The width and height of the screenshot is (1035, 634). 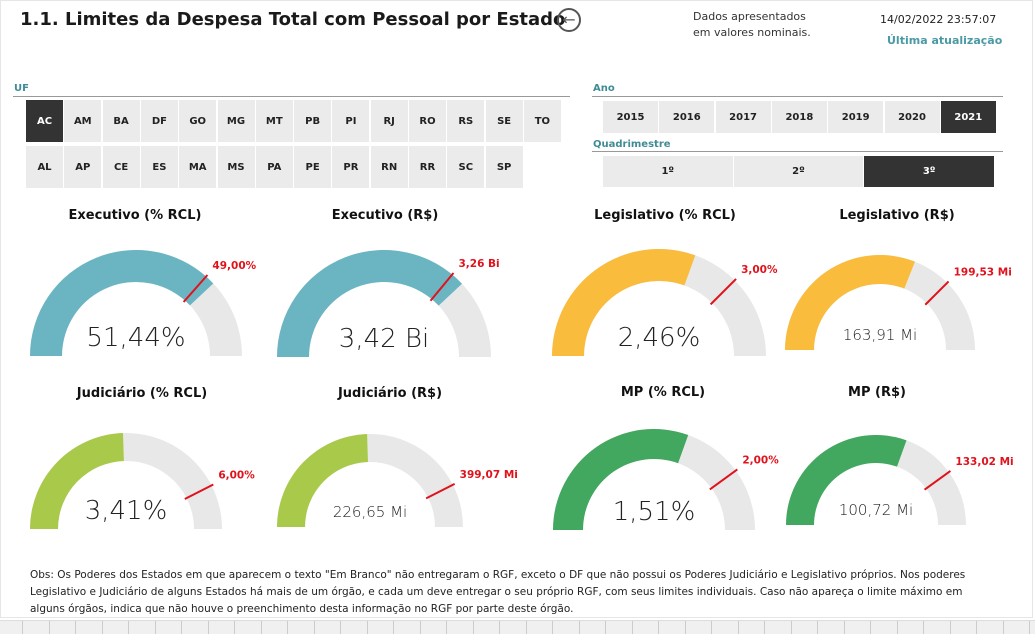 I want to click on uf-option-pr: PR, so click(x=351, y=167).